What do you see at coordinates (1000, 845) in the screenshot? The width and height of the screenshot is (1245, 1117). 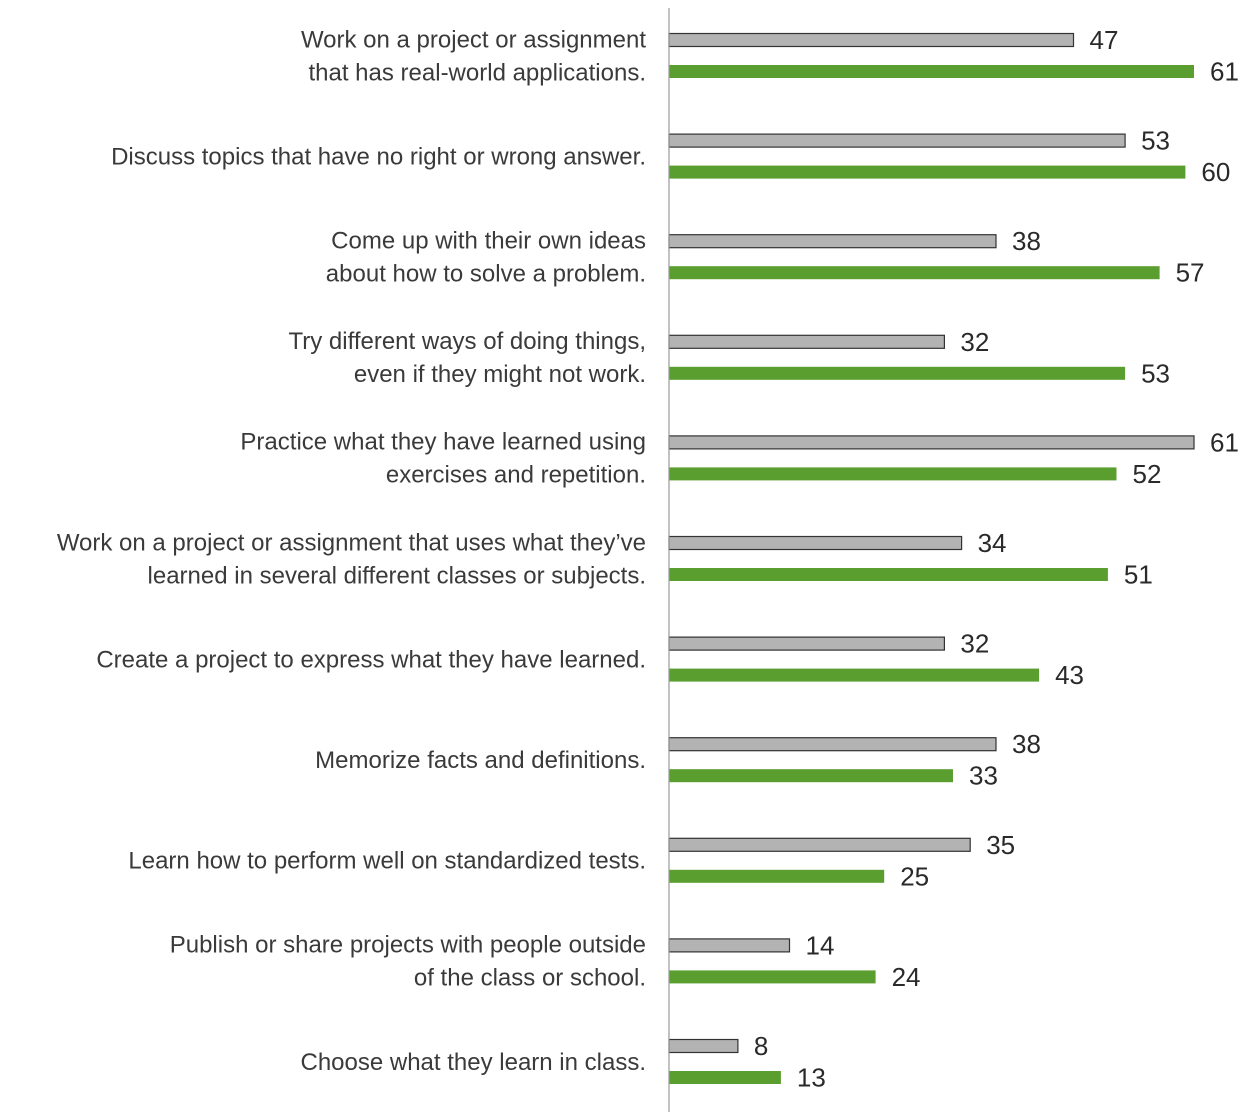 I see `value-label: 35` at bounding box center [1000, 845].